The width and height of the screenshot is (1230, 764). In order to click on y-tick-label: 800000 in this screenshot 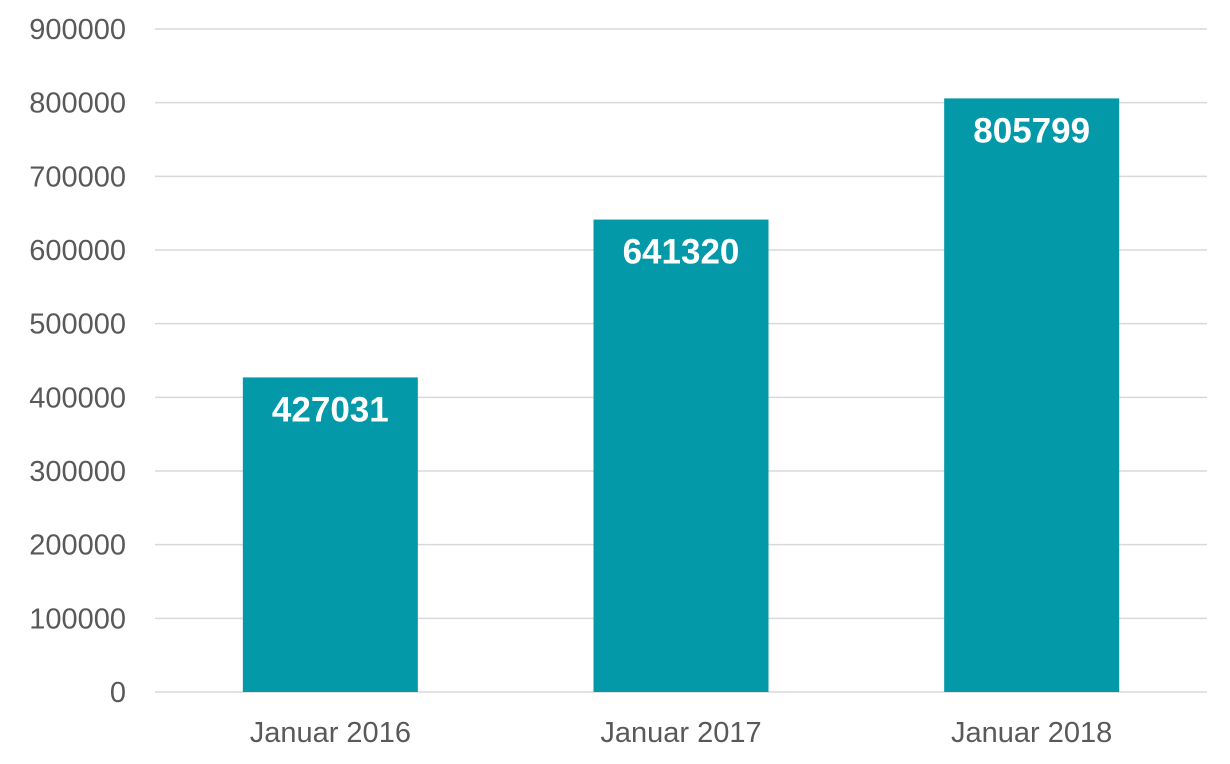, I will do `click(77, 104)`.